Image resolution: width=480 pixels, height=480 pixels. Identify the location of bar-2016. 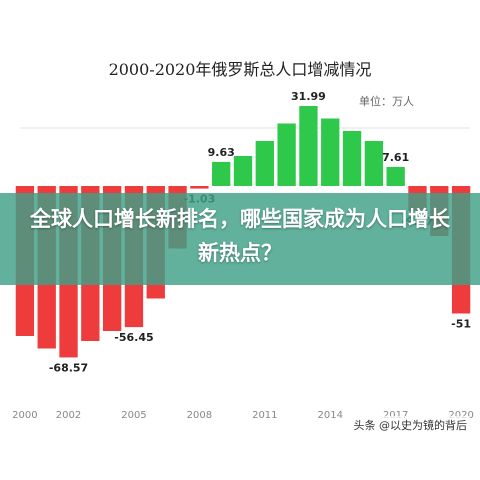
(374, 163).